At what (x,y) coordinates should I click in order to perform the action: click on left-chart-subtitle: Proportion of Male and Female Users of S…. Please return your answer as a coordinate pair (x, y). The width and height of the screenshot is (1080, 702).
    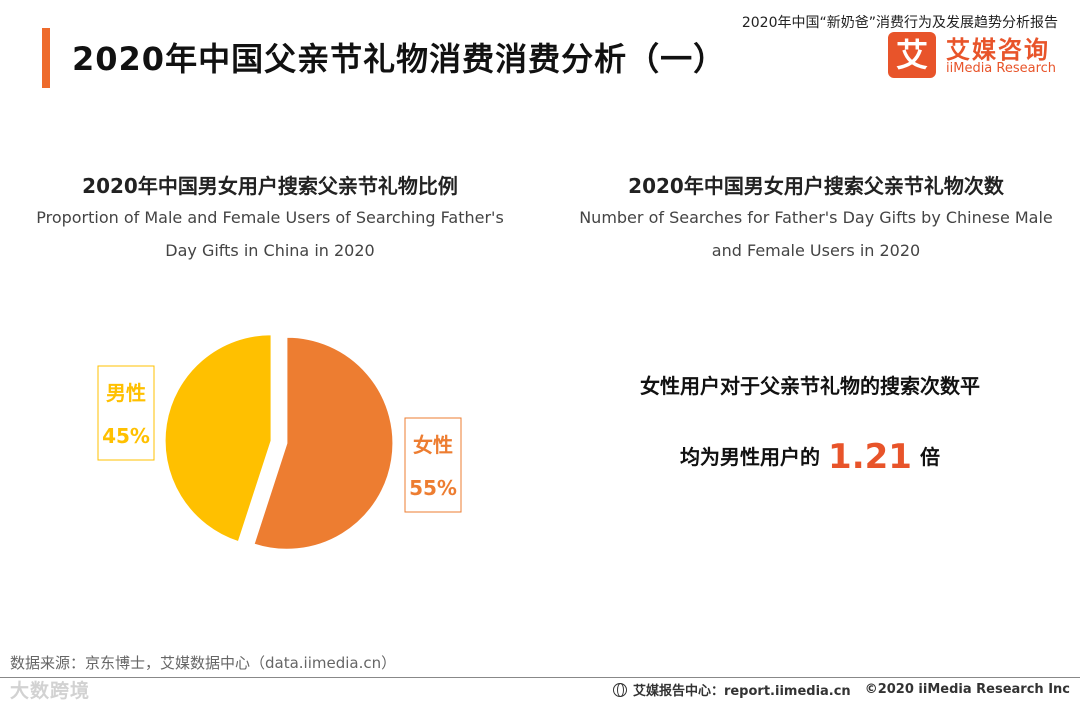
    Looking at the image, I should click on (270, 234).